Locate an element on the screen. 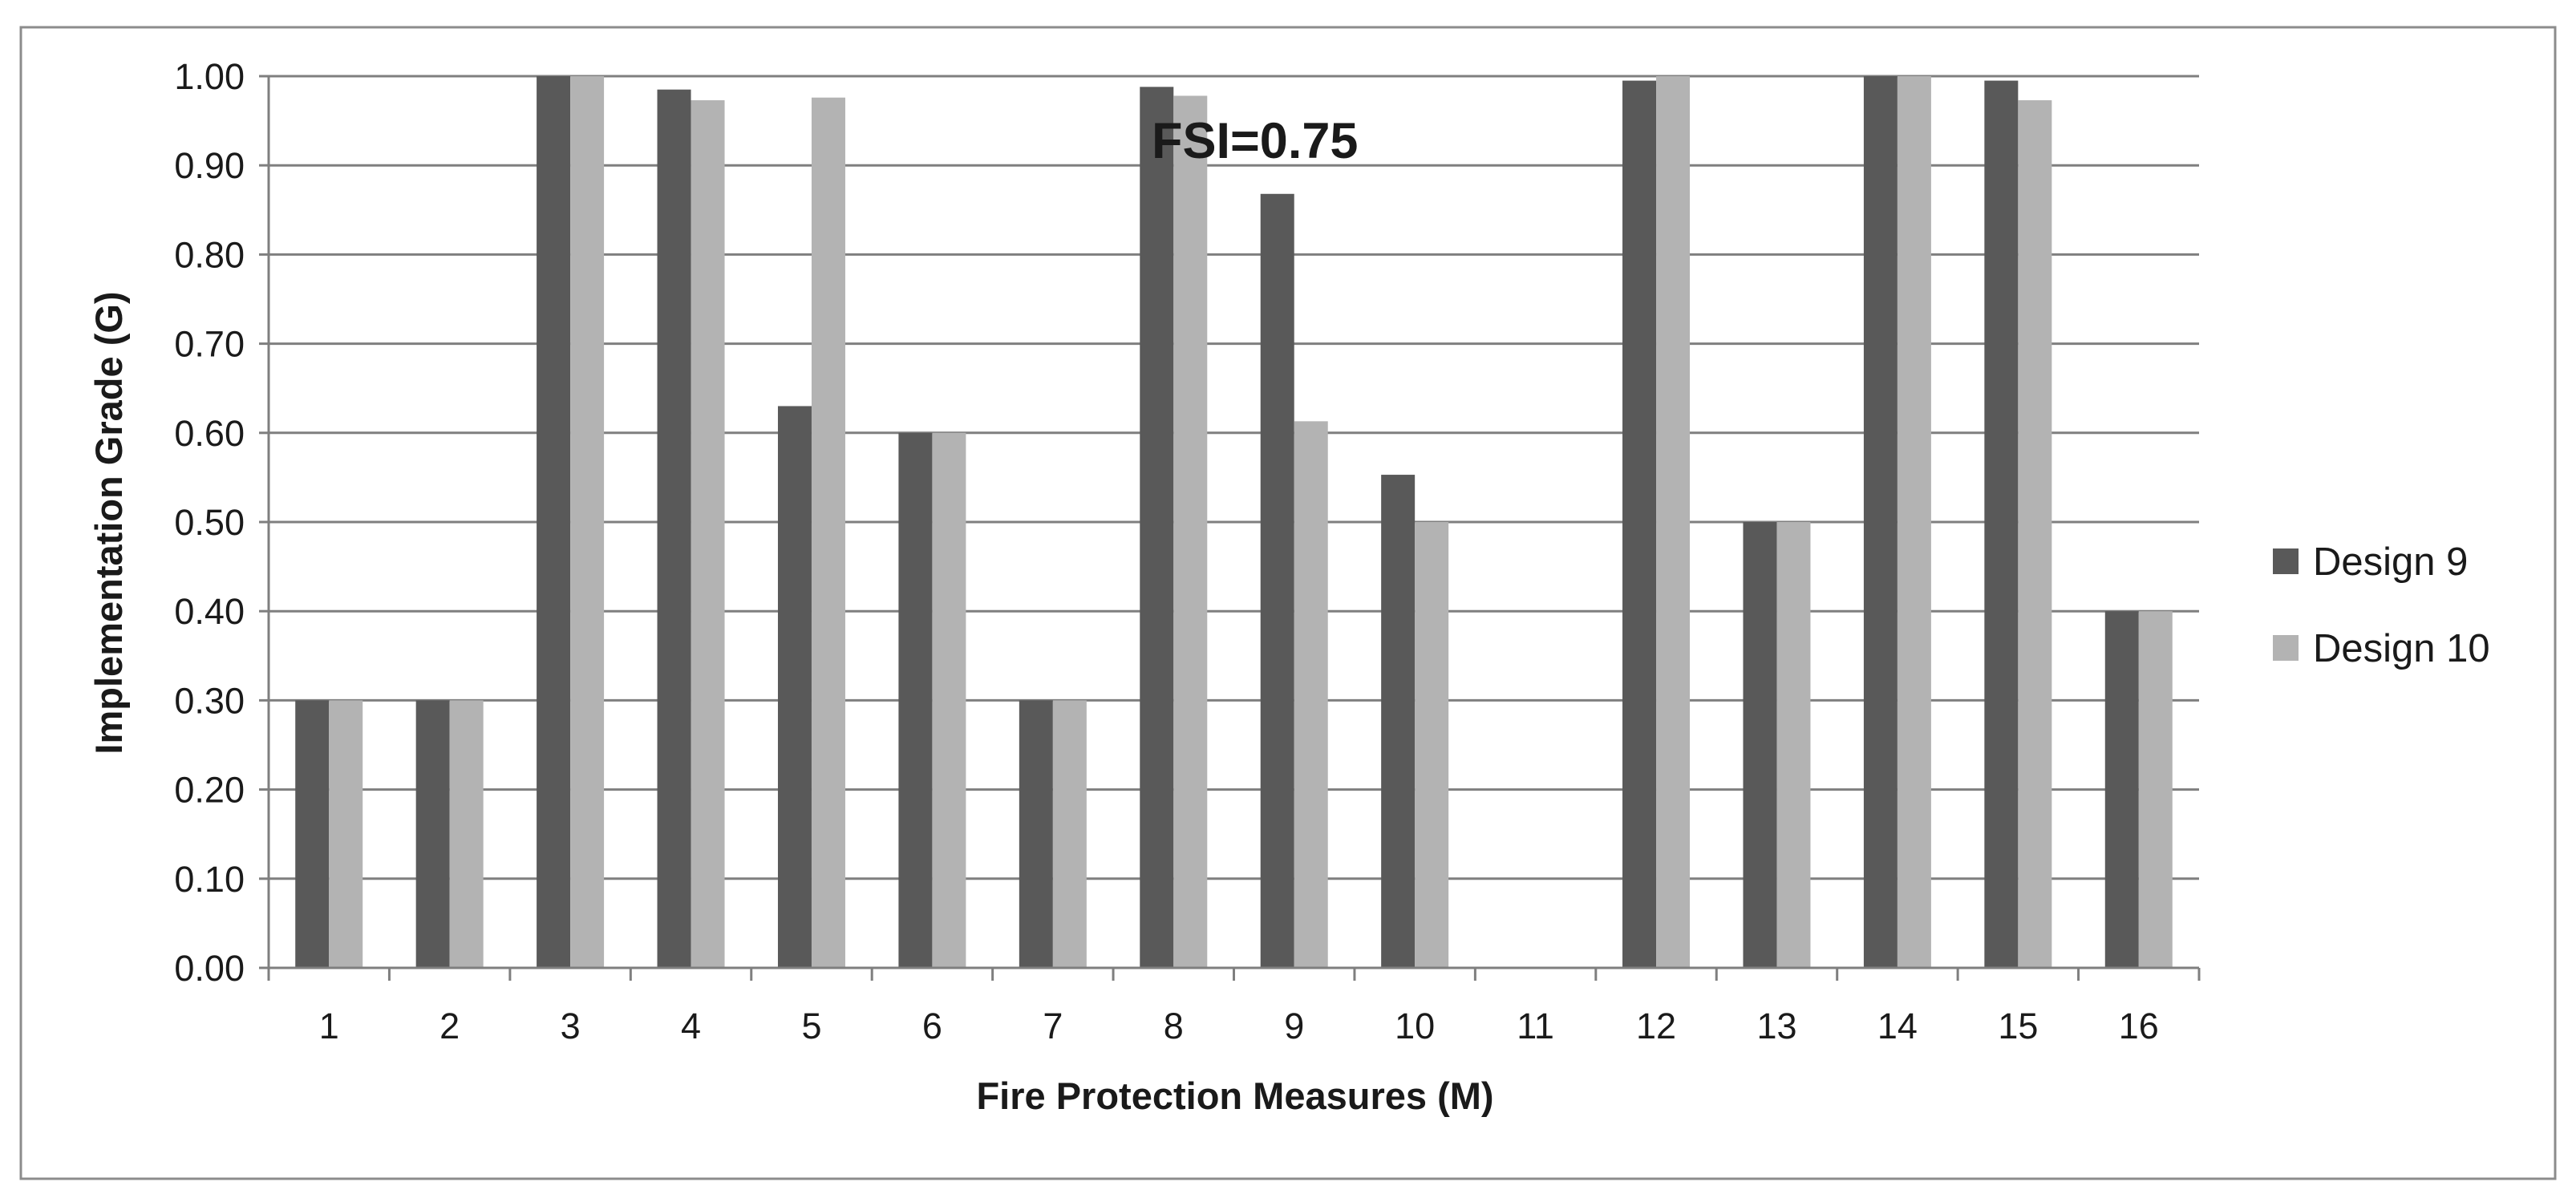 The height and width of the screenshot is (1198, 2576). x-tick-label: 14 is located at coordinates (1898, 1026).